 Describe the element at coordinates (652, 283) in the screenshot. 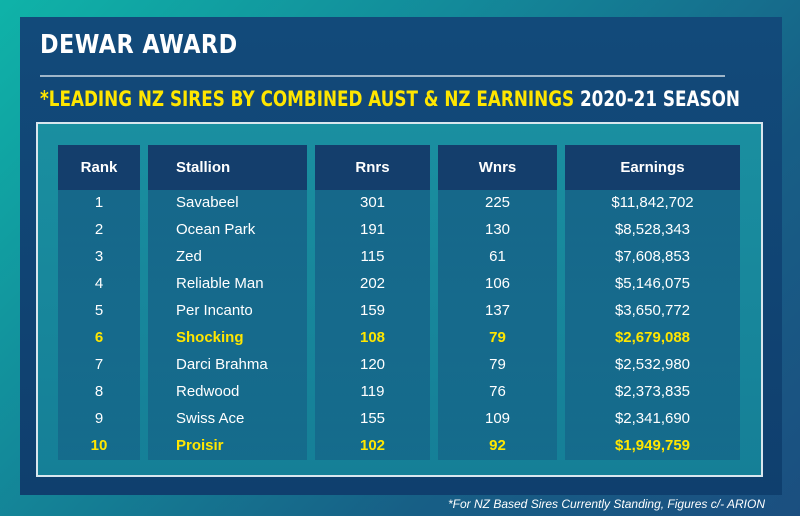

I see `cell-earnings: $5,146,075` at that location.